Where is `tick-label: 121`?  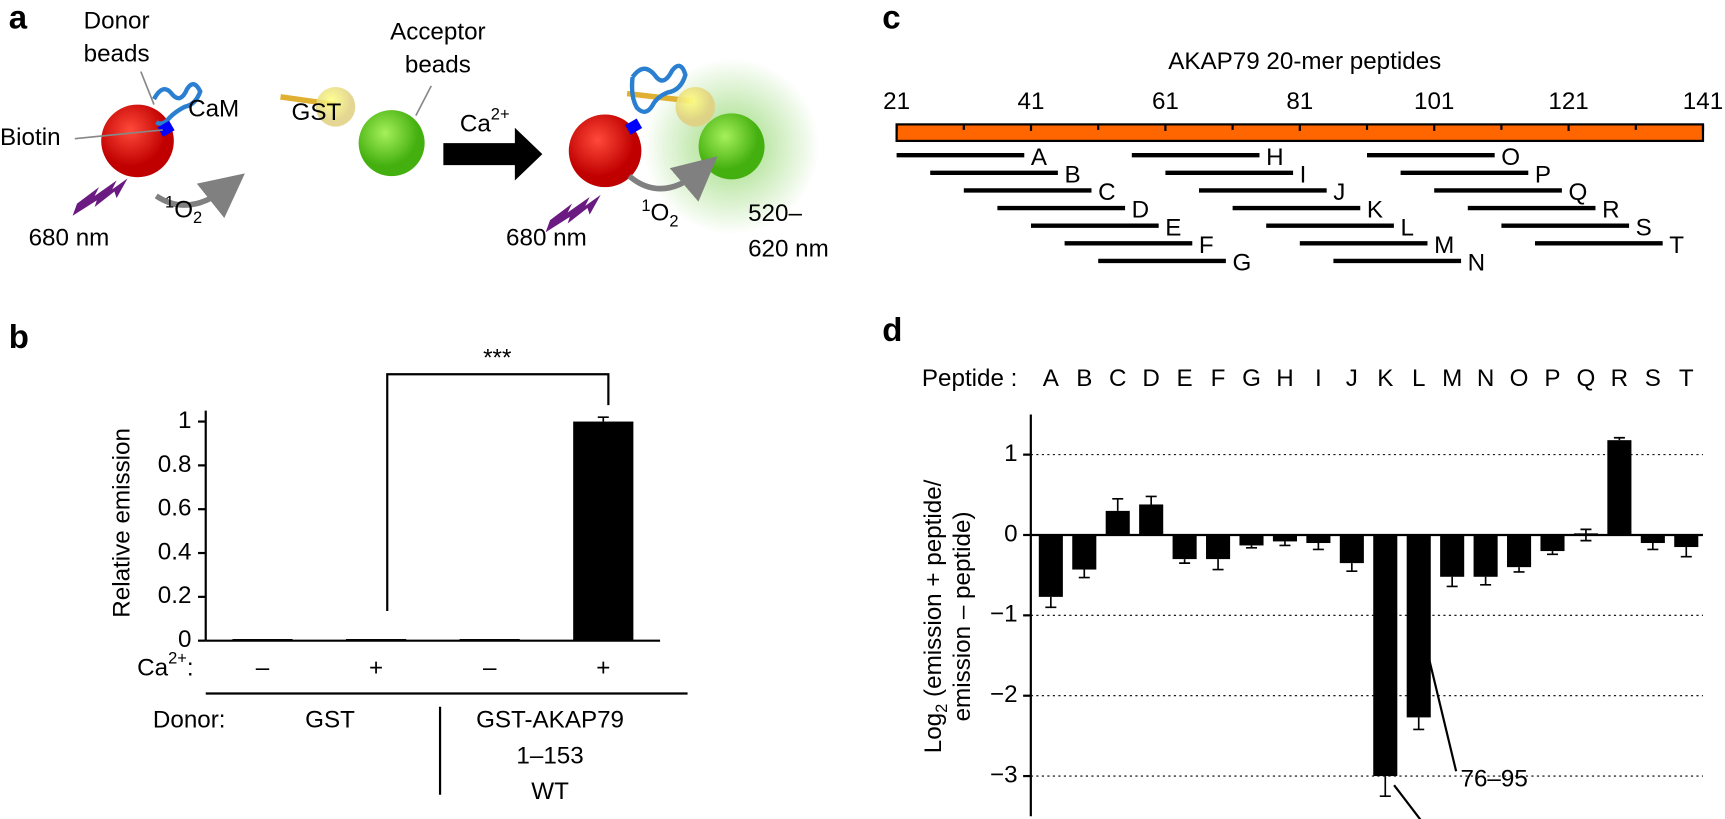
tick-label: 121 is located at coordinates (1568, 101).